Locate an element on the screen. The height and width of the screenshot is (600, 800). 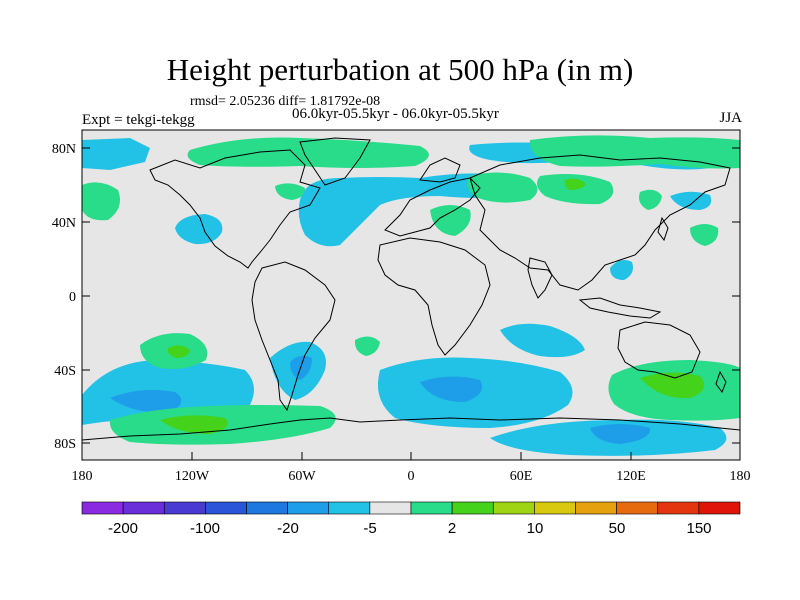
lat-tick-label: 40N is located at coordinates (64, 223).